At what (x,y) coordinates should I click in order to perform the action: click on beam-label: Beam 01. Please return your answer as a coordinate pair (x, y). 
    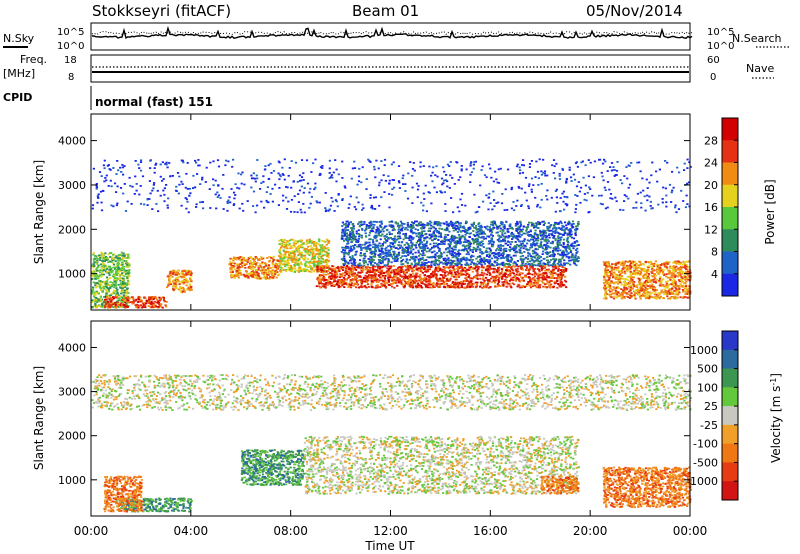
    Looking at the image, I should click on (385, 11).